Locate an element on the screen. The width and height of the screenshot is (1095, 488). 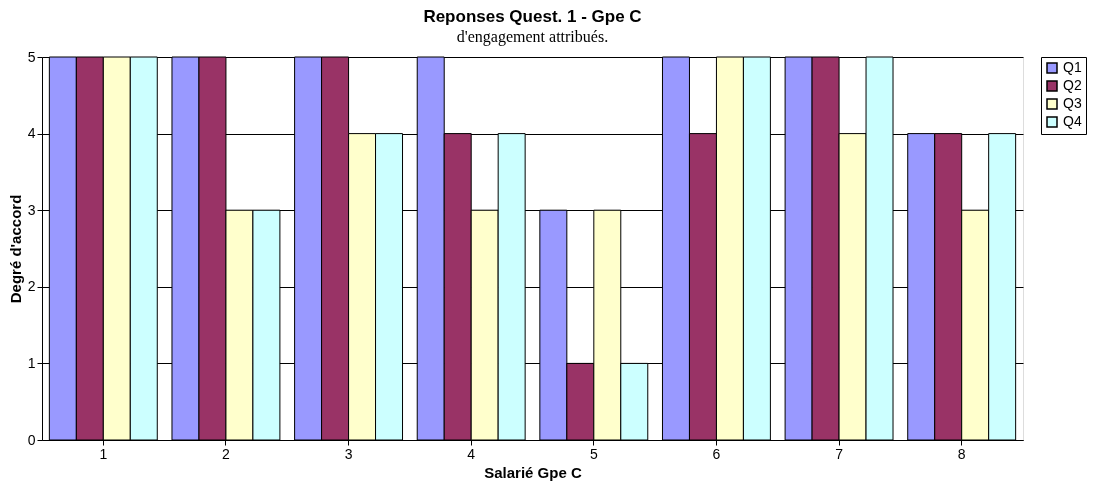
y-tick-label: 4 is located at coordinates (31, 133).